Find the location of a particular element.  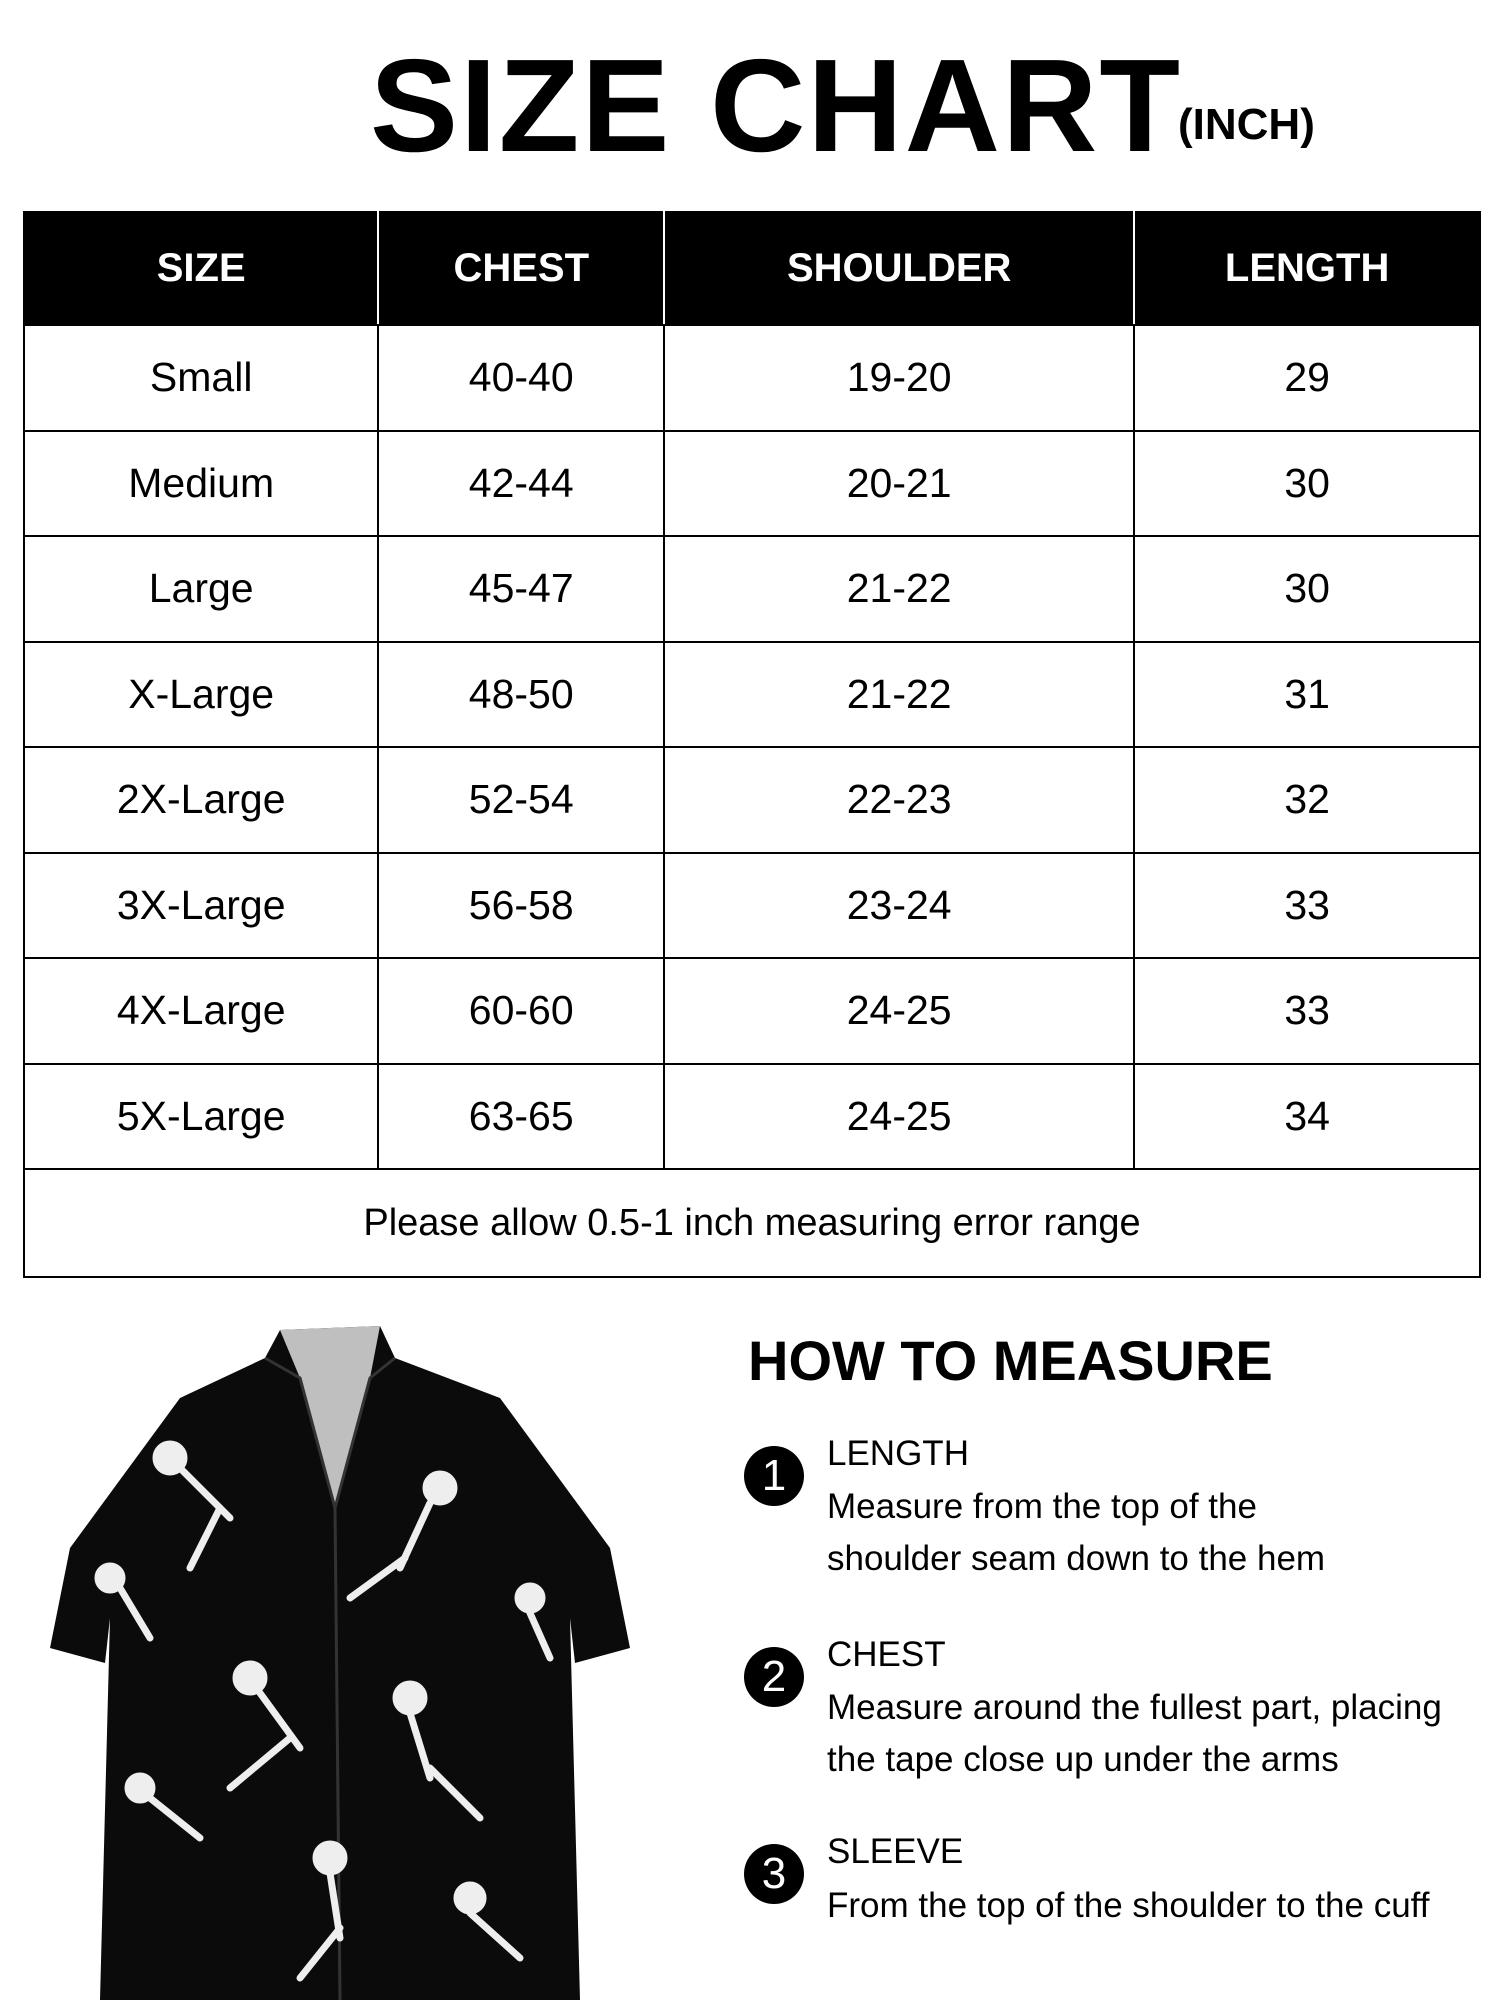

how-to-measure-heading: HOW TO MEASURE is located at coordinates (1010, 1360).